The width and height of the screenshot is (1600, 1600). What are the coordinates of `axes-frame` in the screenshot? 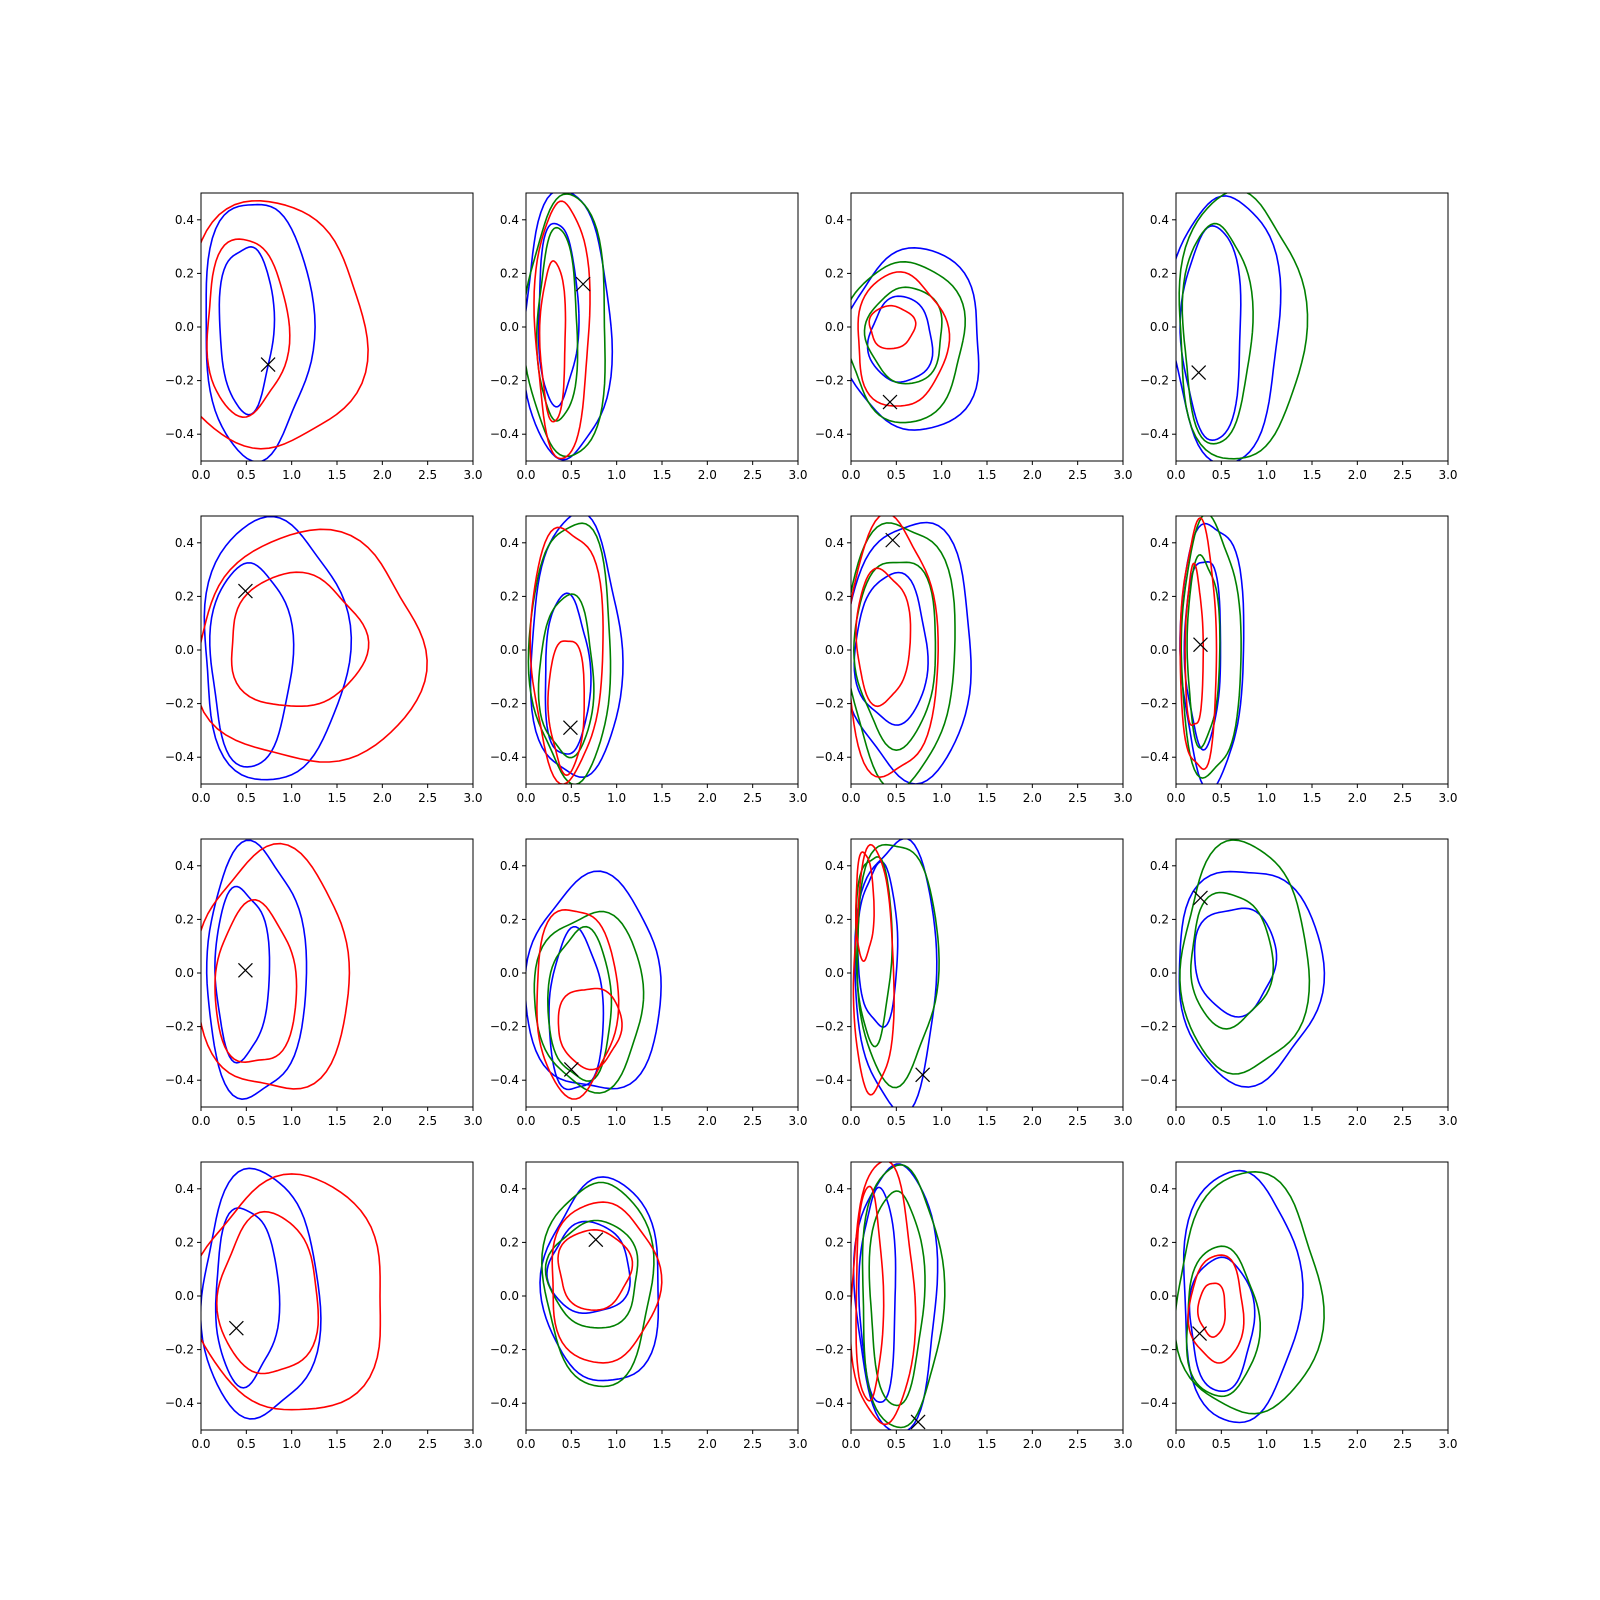 It's located at (662, 650).